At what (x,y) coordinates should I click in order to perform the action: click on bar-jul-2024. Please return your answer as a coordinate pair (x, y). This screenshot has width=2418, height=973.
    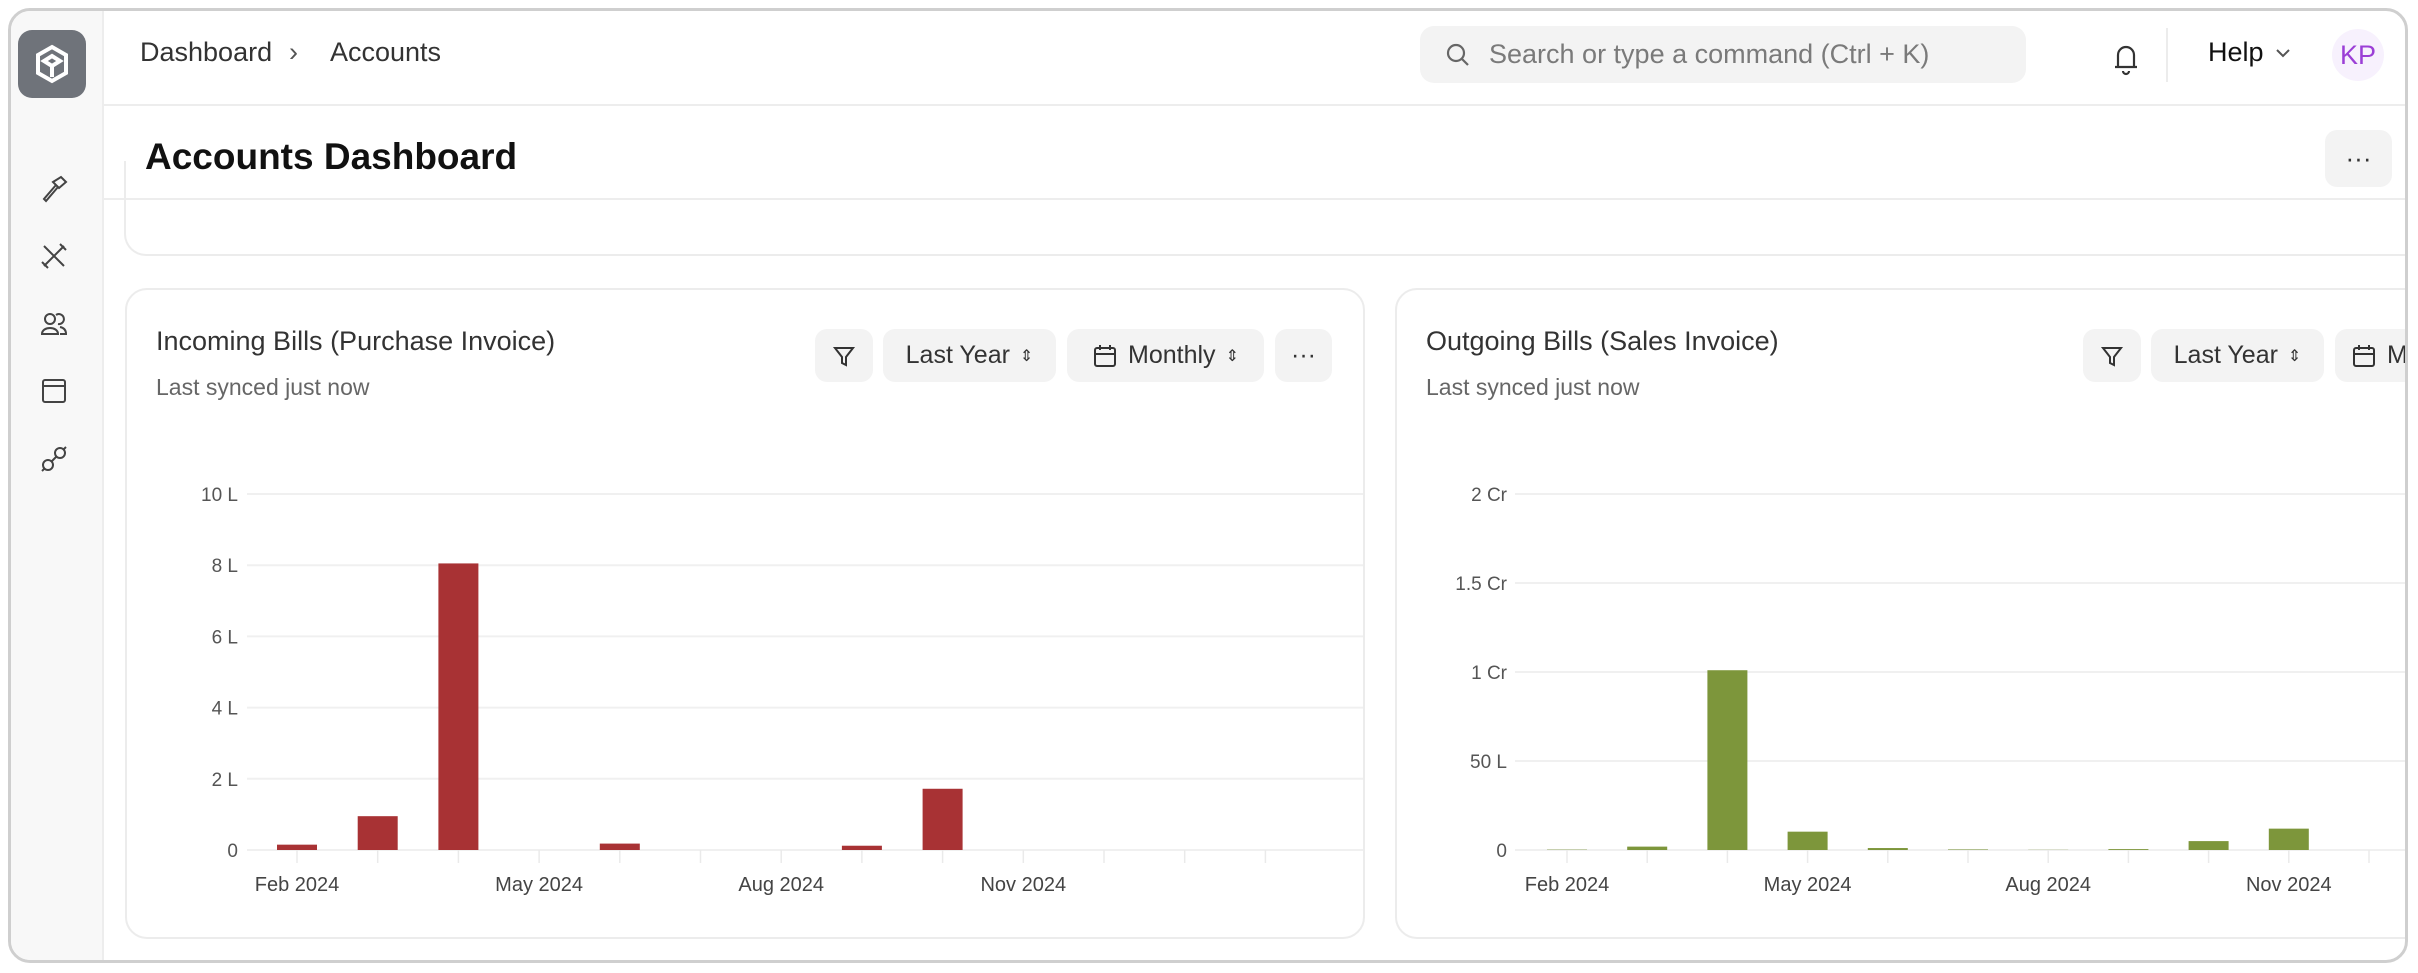
    Looking at the image, I should click on (1968, 849).